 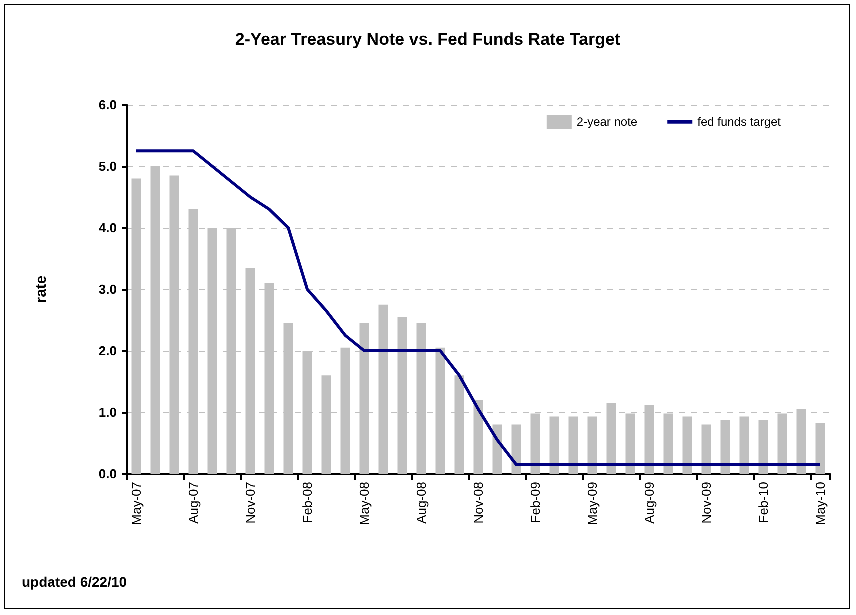 What do you see at coordinates (250, 503) in the screenshot?
I see `x-tick-label: Nov-07` at bounding box center [250, 503].